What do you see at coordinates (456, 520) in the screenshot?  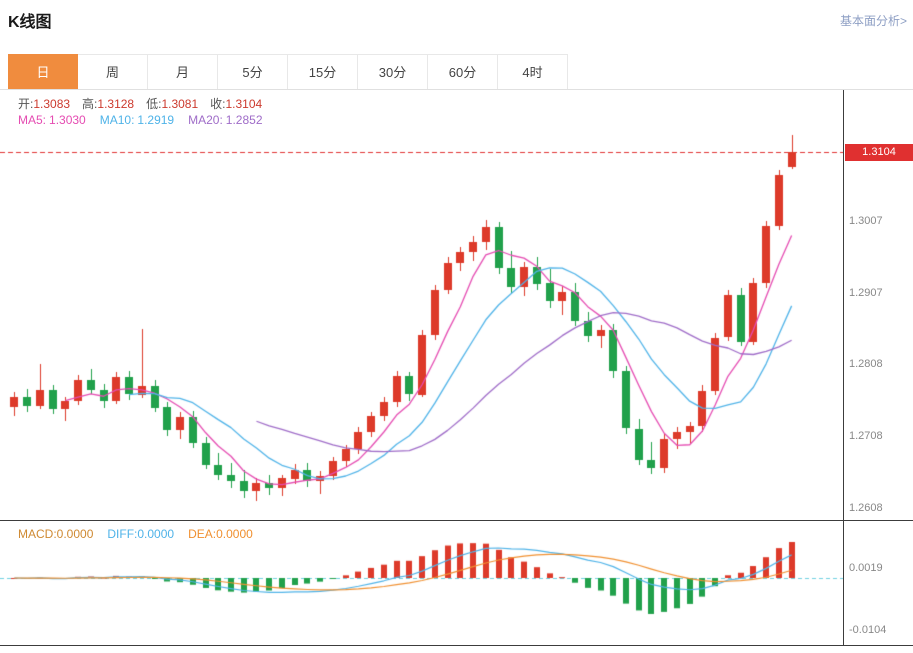 I see `panel-divider-line` at bounding box center [456, 520].